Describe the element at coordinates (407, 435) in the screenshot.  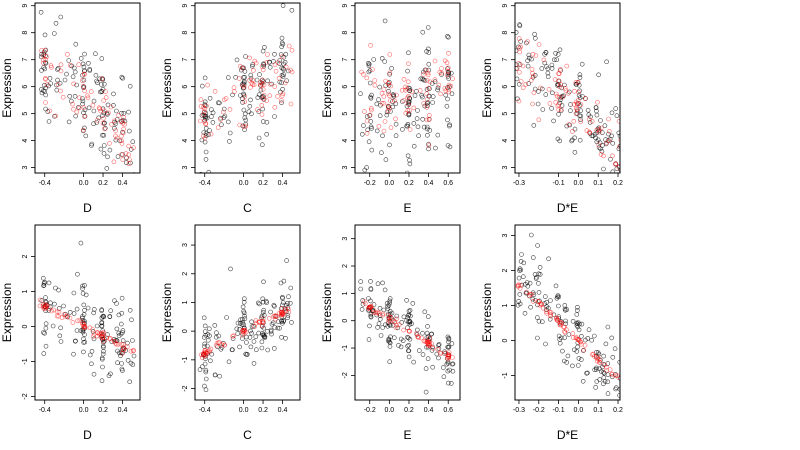
I see `x-axis-label: E` at that location.